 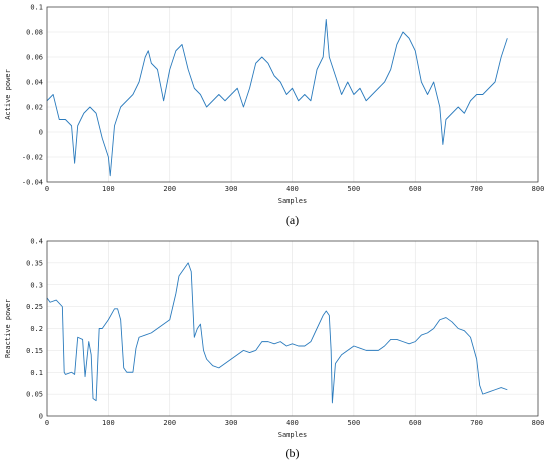 I want to click on y-tick-label: 0.3, so click(x=36, y=285).